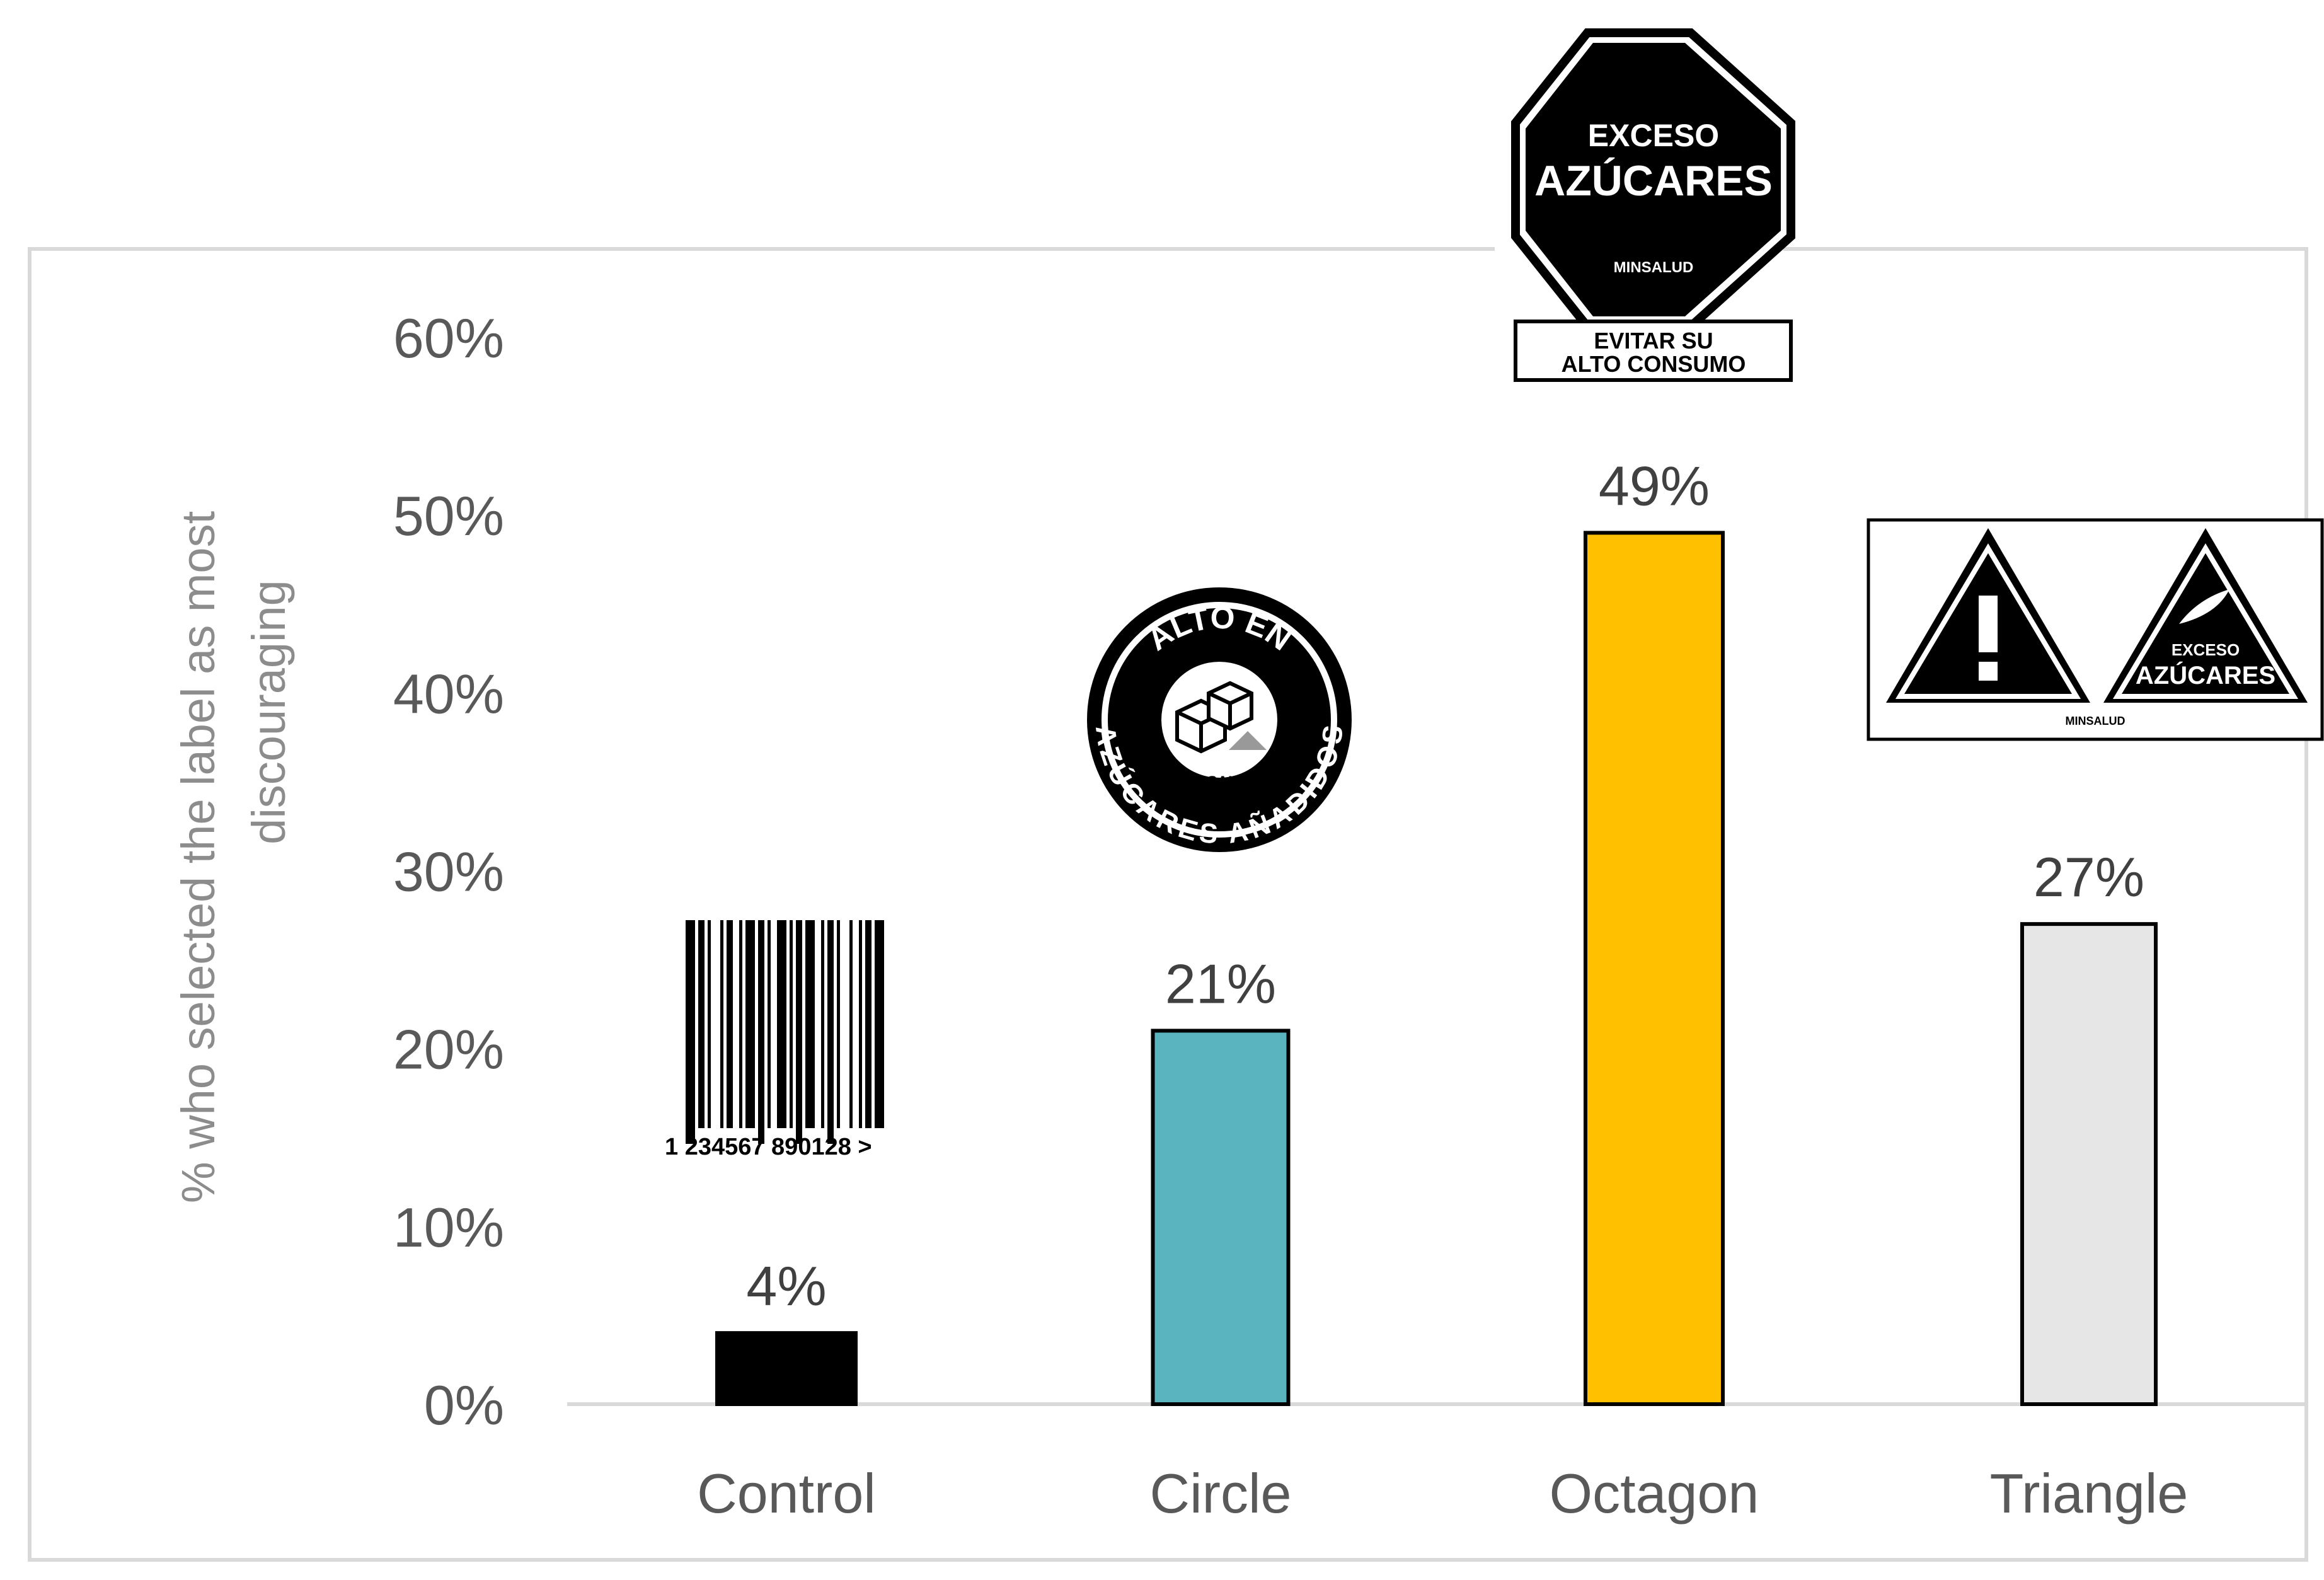 Image resolution: width=2324 pixels, height=1580 pixels. I want to click on category-label-control: Control, so click(786, 1494).